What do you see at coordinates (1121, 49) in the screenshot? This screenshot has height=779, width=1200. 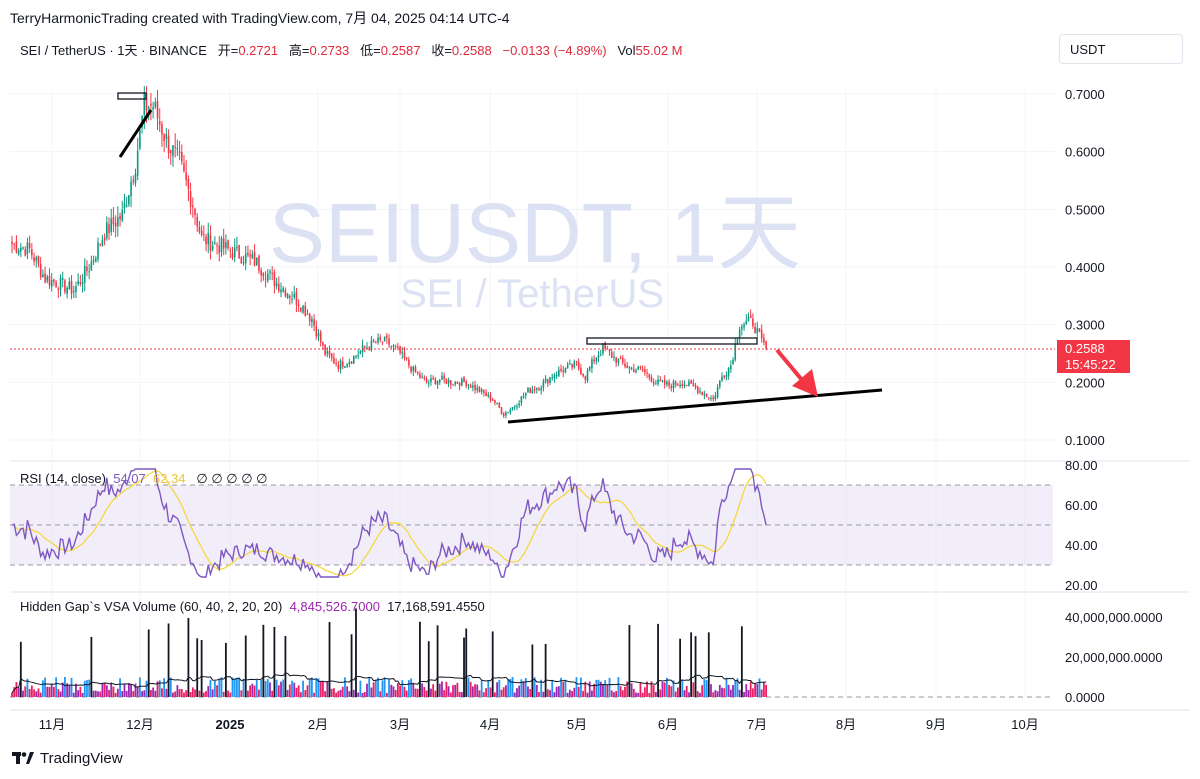 I see `currency-selector: USDT` at bounding box center [1121, 49].